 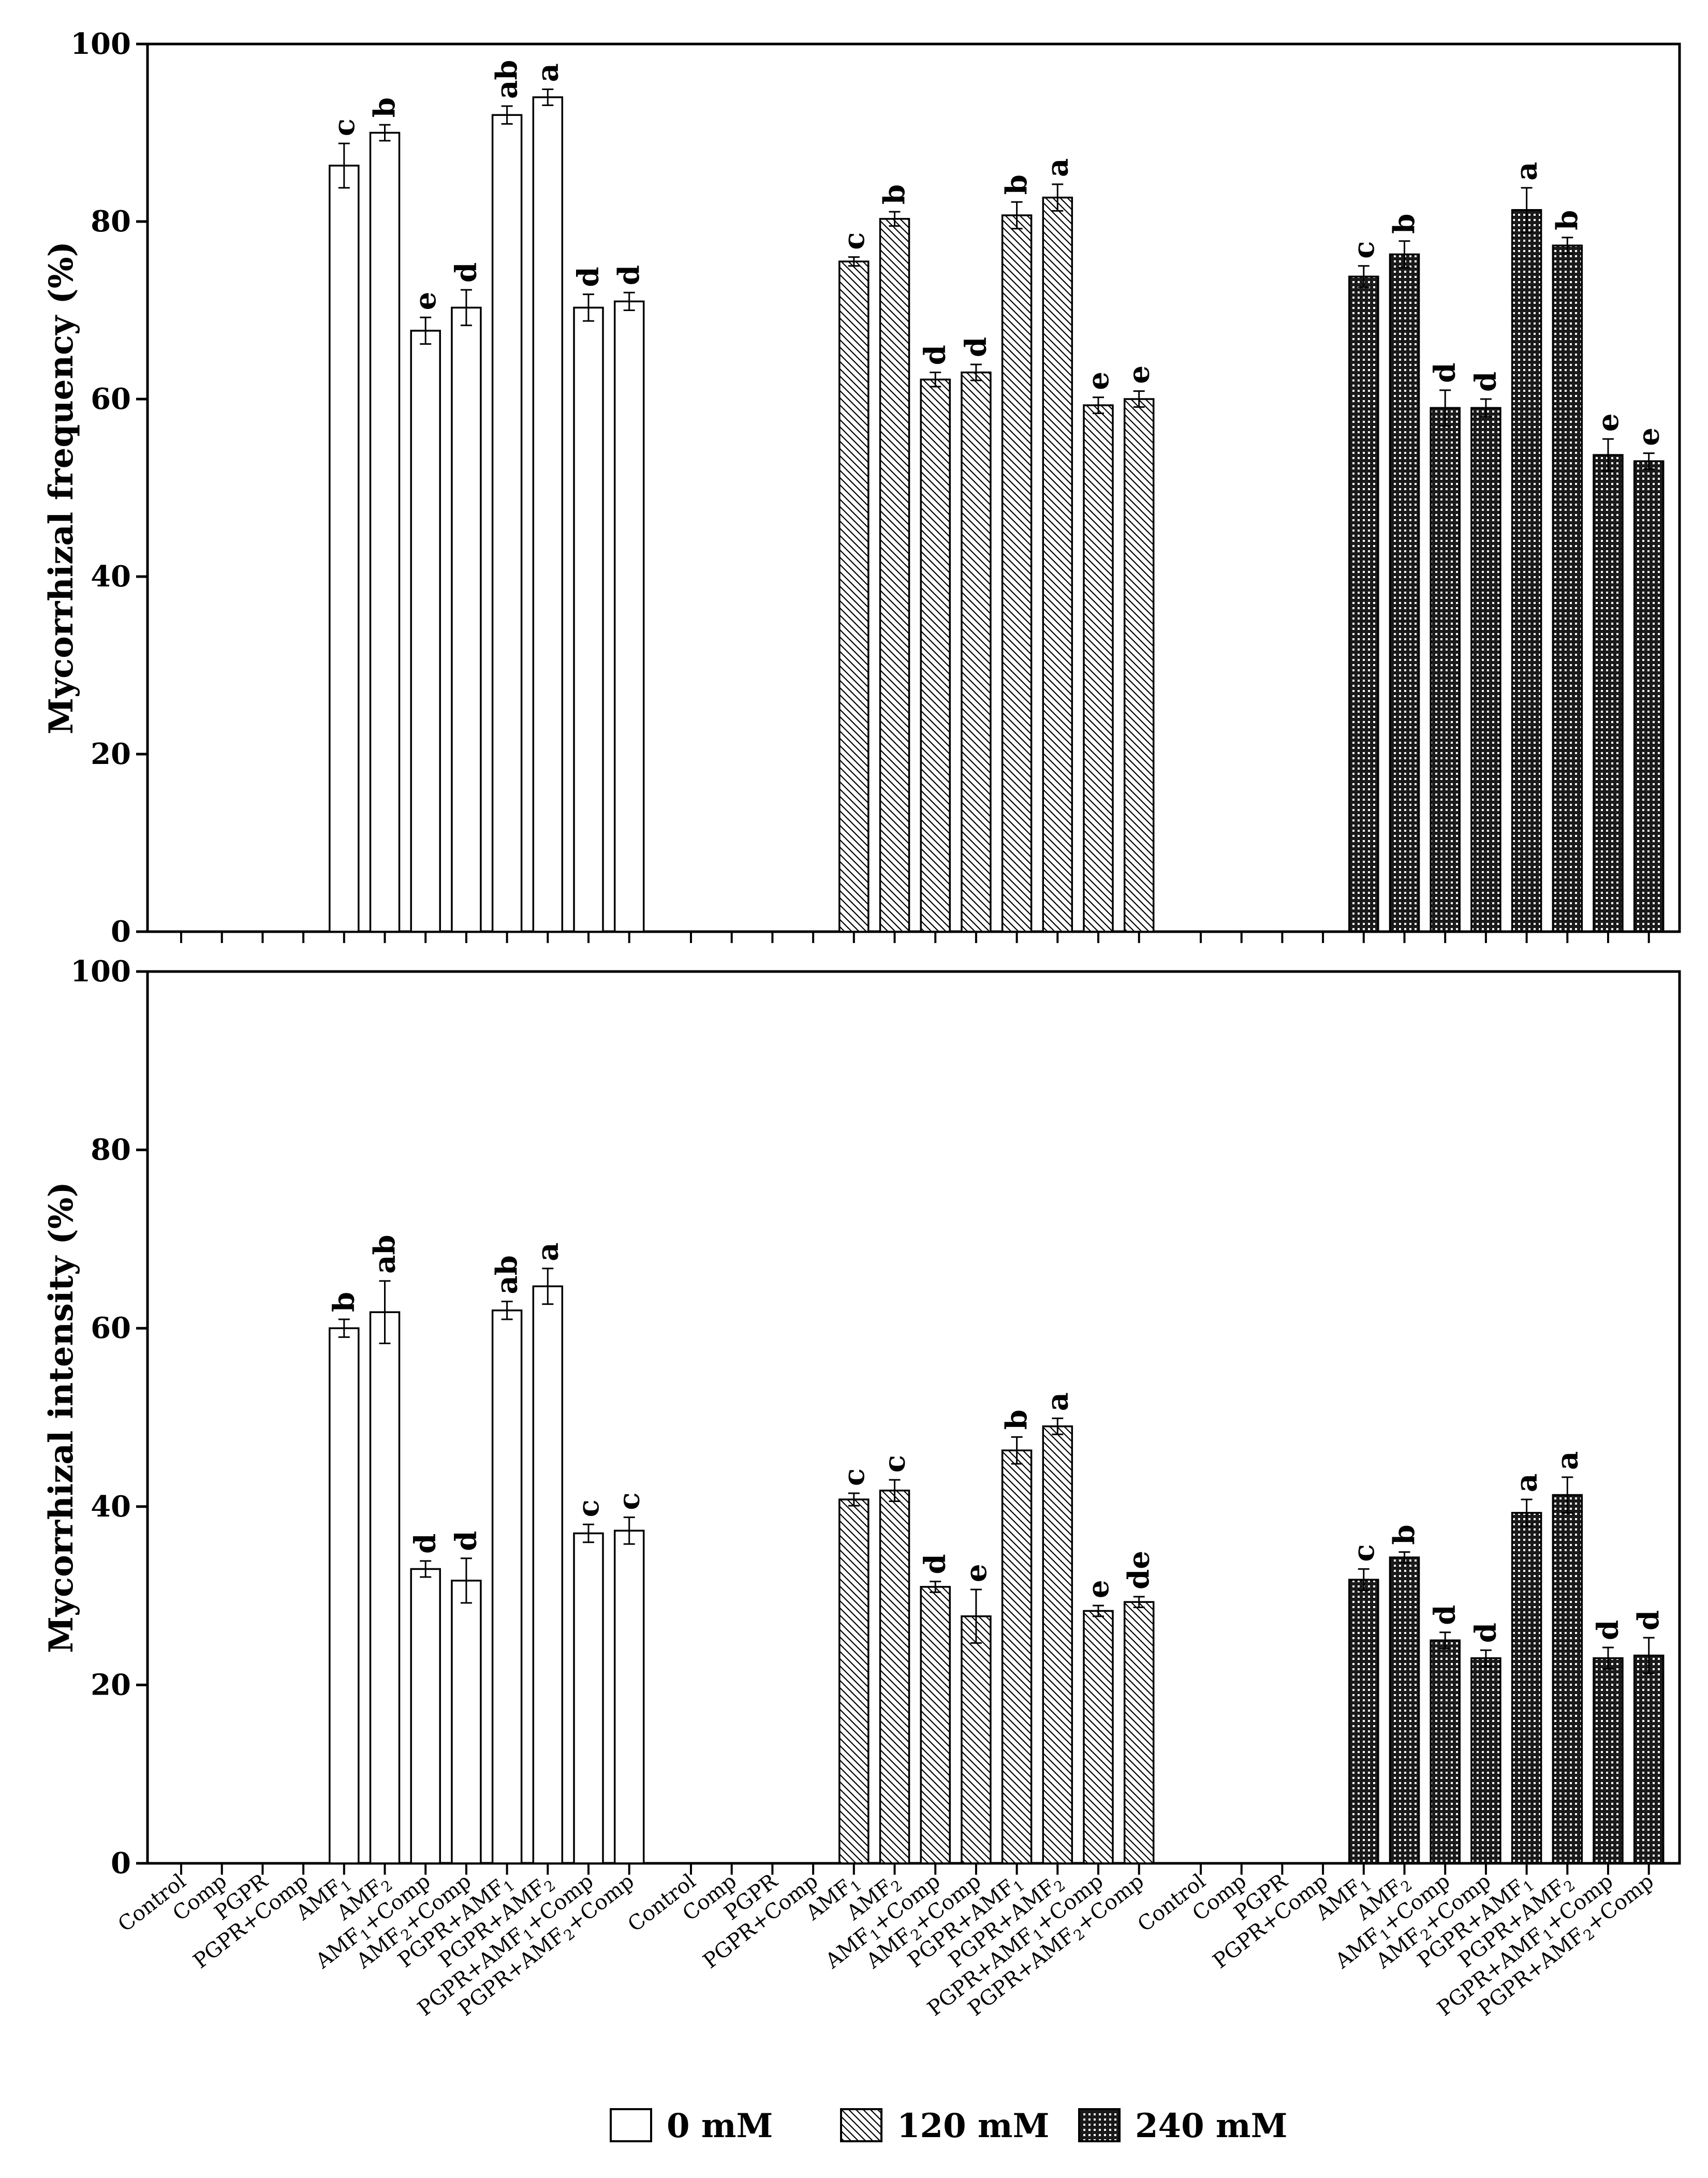 I want to click on y-tick-label-intensity-20: 20, so click(x=111, y=1685).